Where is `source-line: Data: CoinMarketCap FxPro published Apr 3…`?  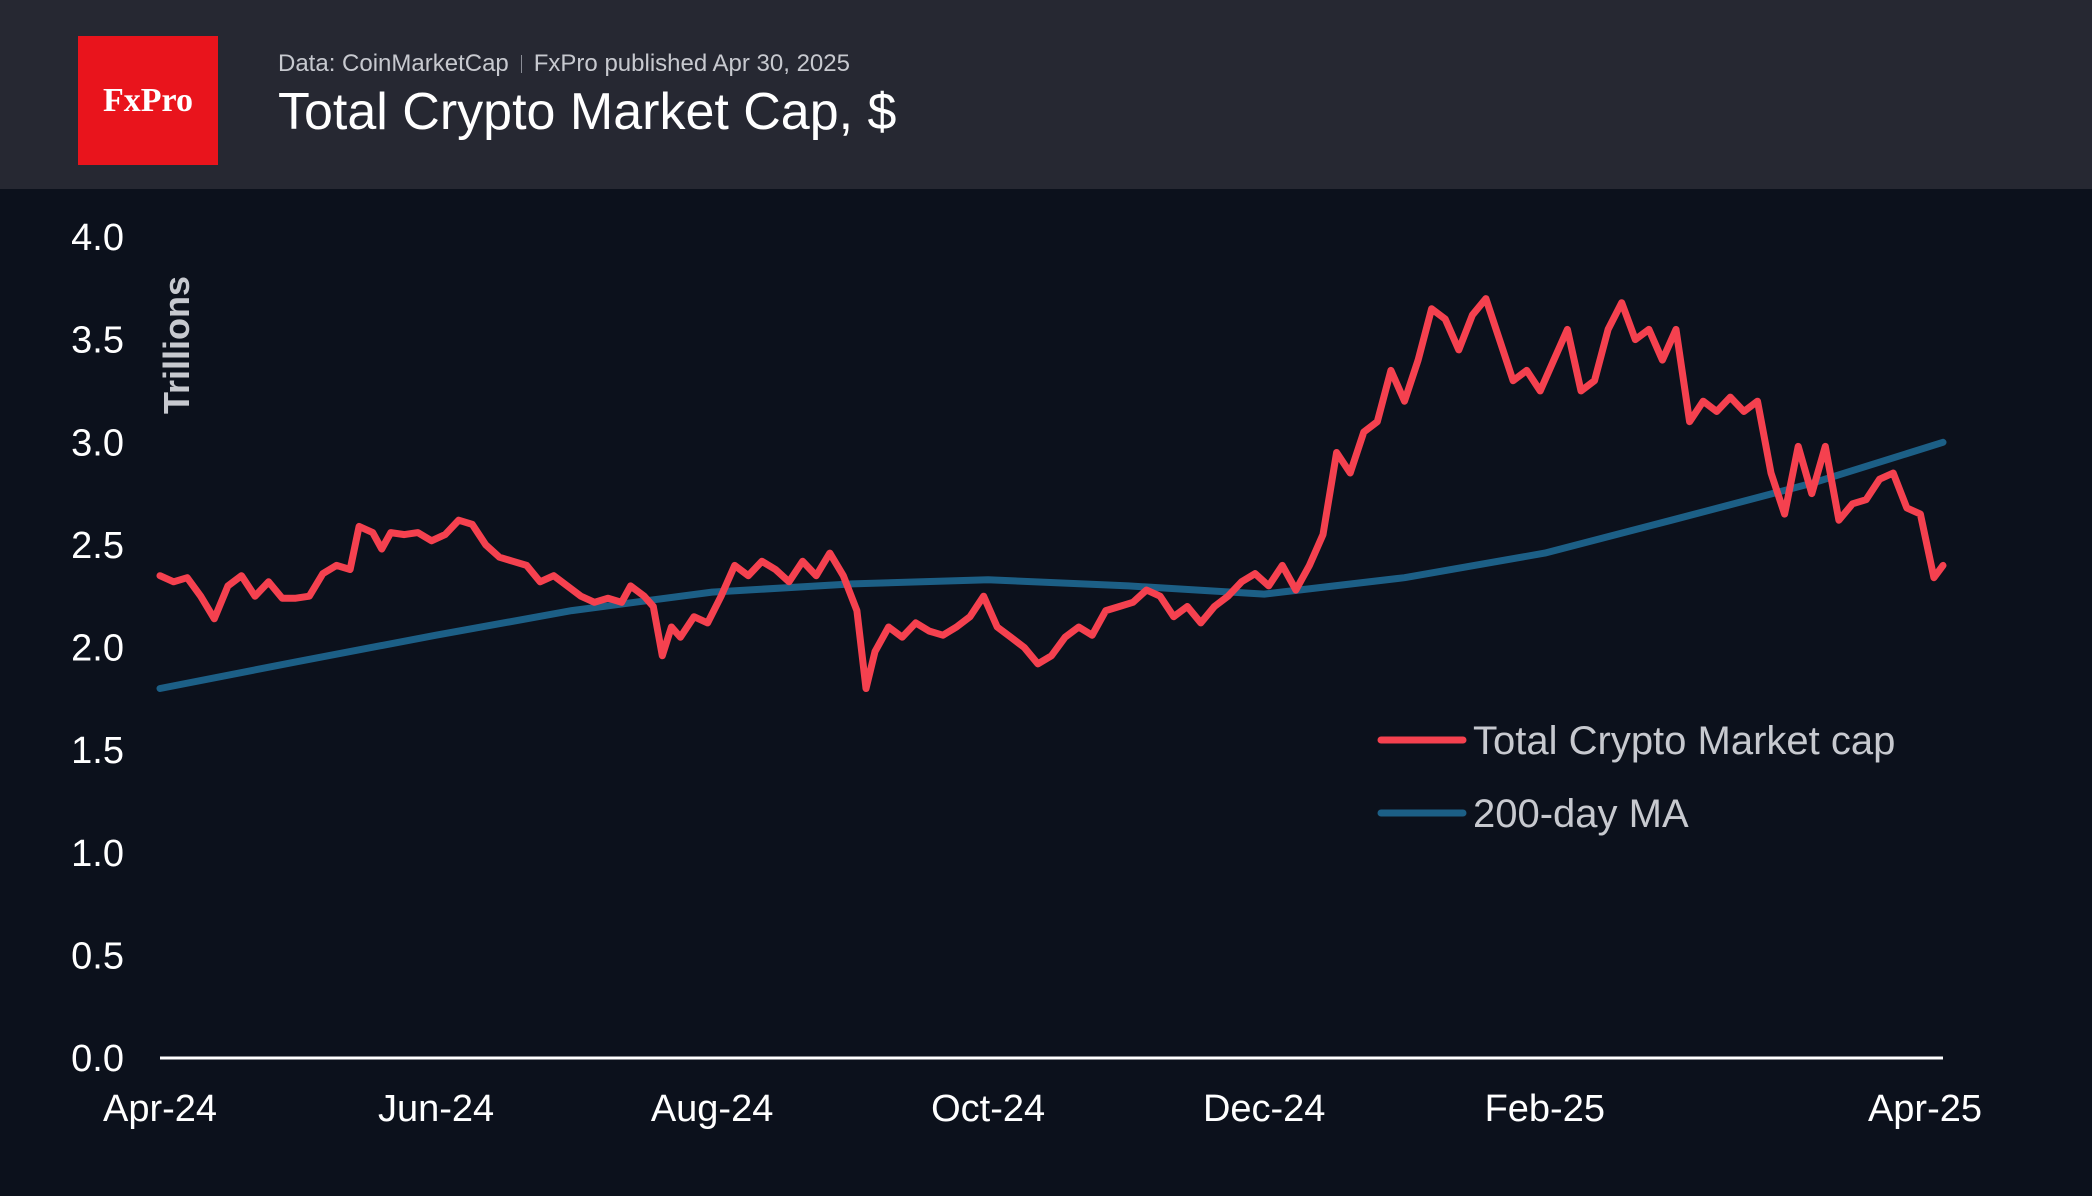
source-line: Data: CoinMarketCap FxPro published Apr 3… is located at coordinates (564, 64).